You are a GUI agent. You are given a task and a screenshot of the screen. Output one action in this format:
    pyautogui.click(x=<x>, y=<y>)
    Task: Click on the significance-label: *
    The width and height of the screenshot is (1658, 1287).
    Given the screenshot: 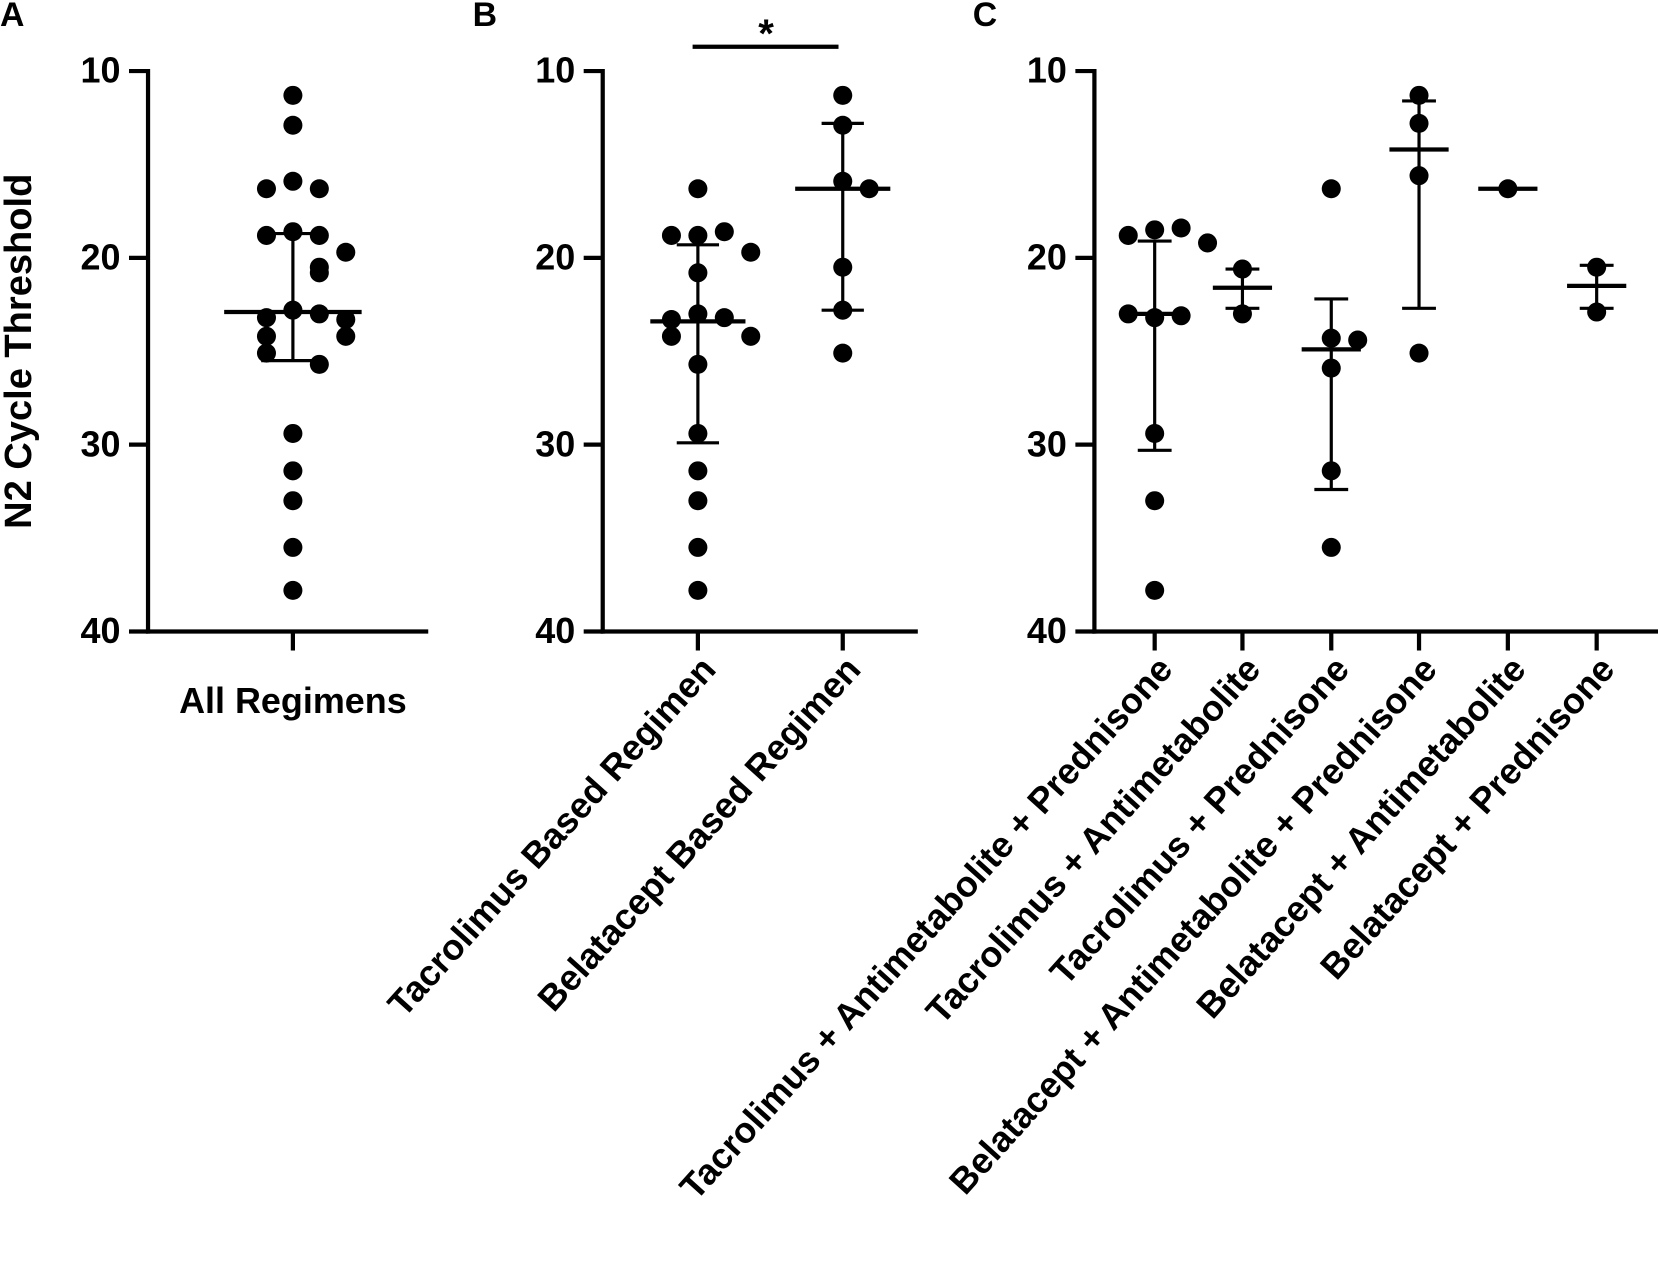 What is the action you would take?
    pyautogui.click(x=766, y=33)
    